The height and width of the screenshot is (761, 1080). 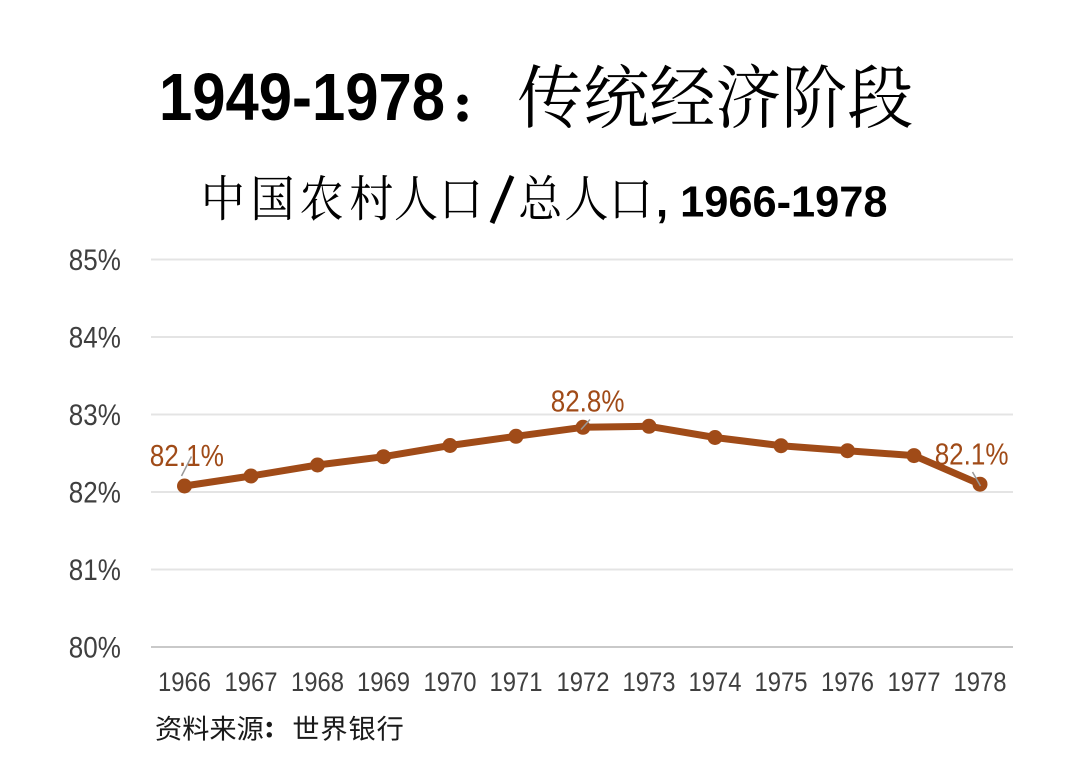 What do you see at coordinates (317, 682) in the screenshot?
I see `svg-text: 1968` at bounding box center [317, 682].